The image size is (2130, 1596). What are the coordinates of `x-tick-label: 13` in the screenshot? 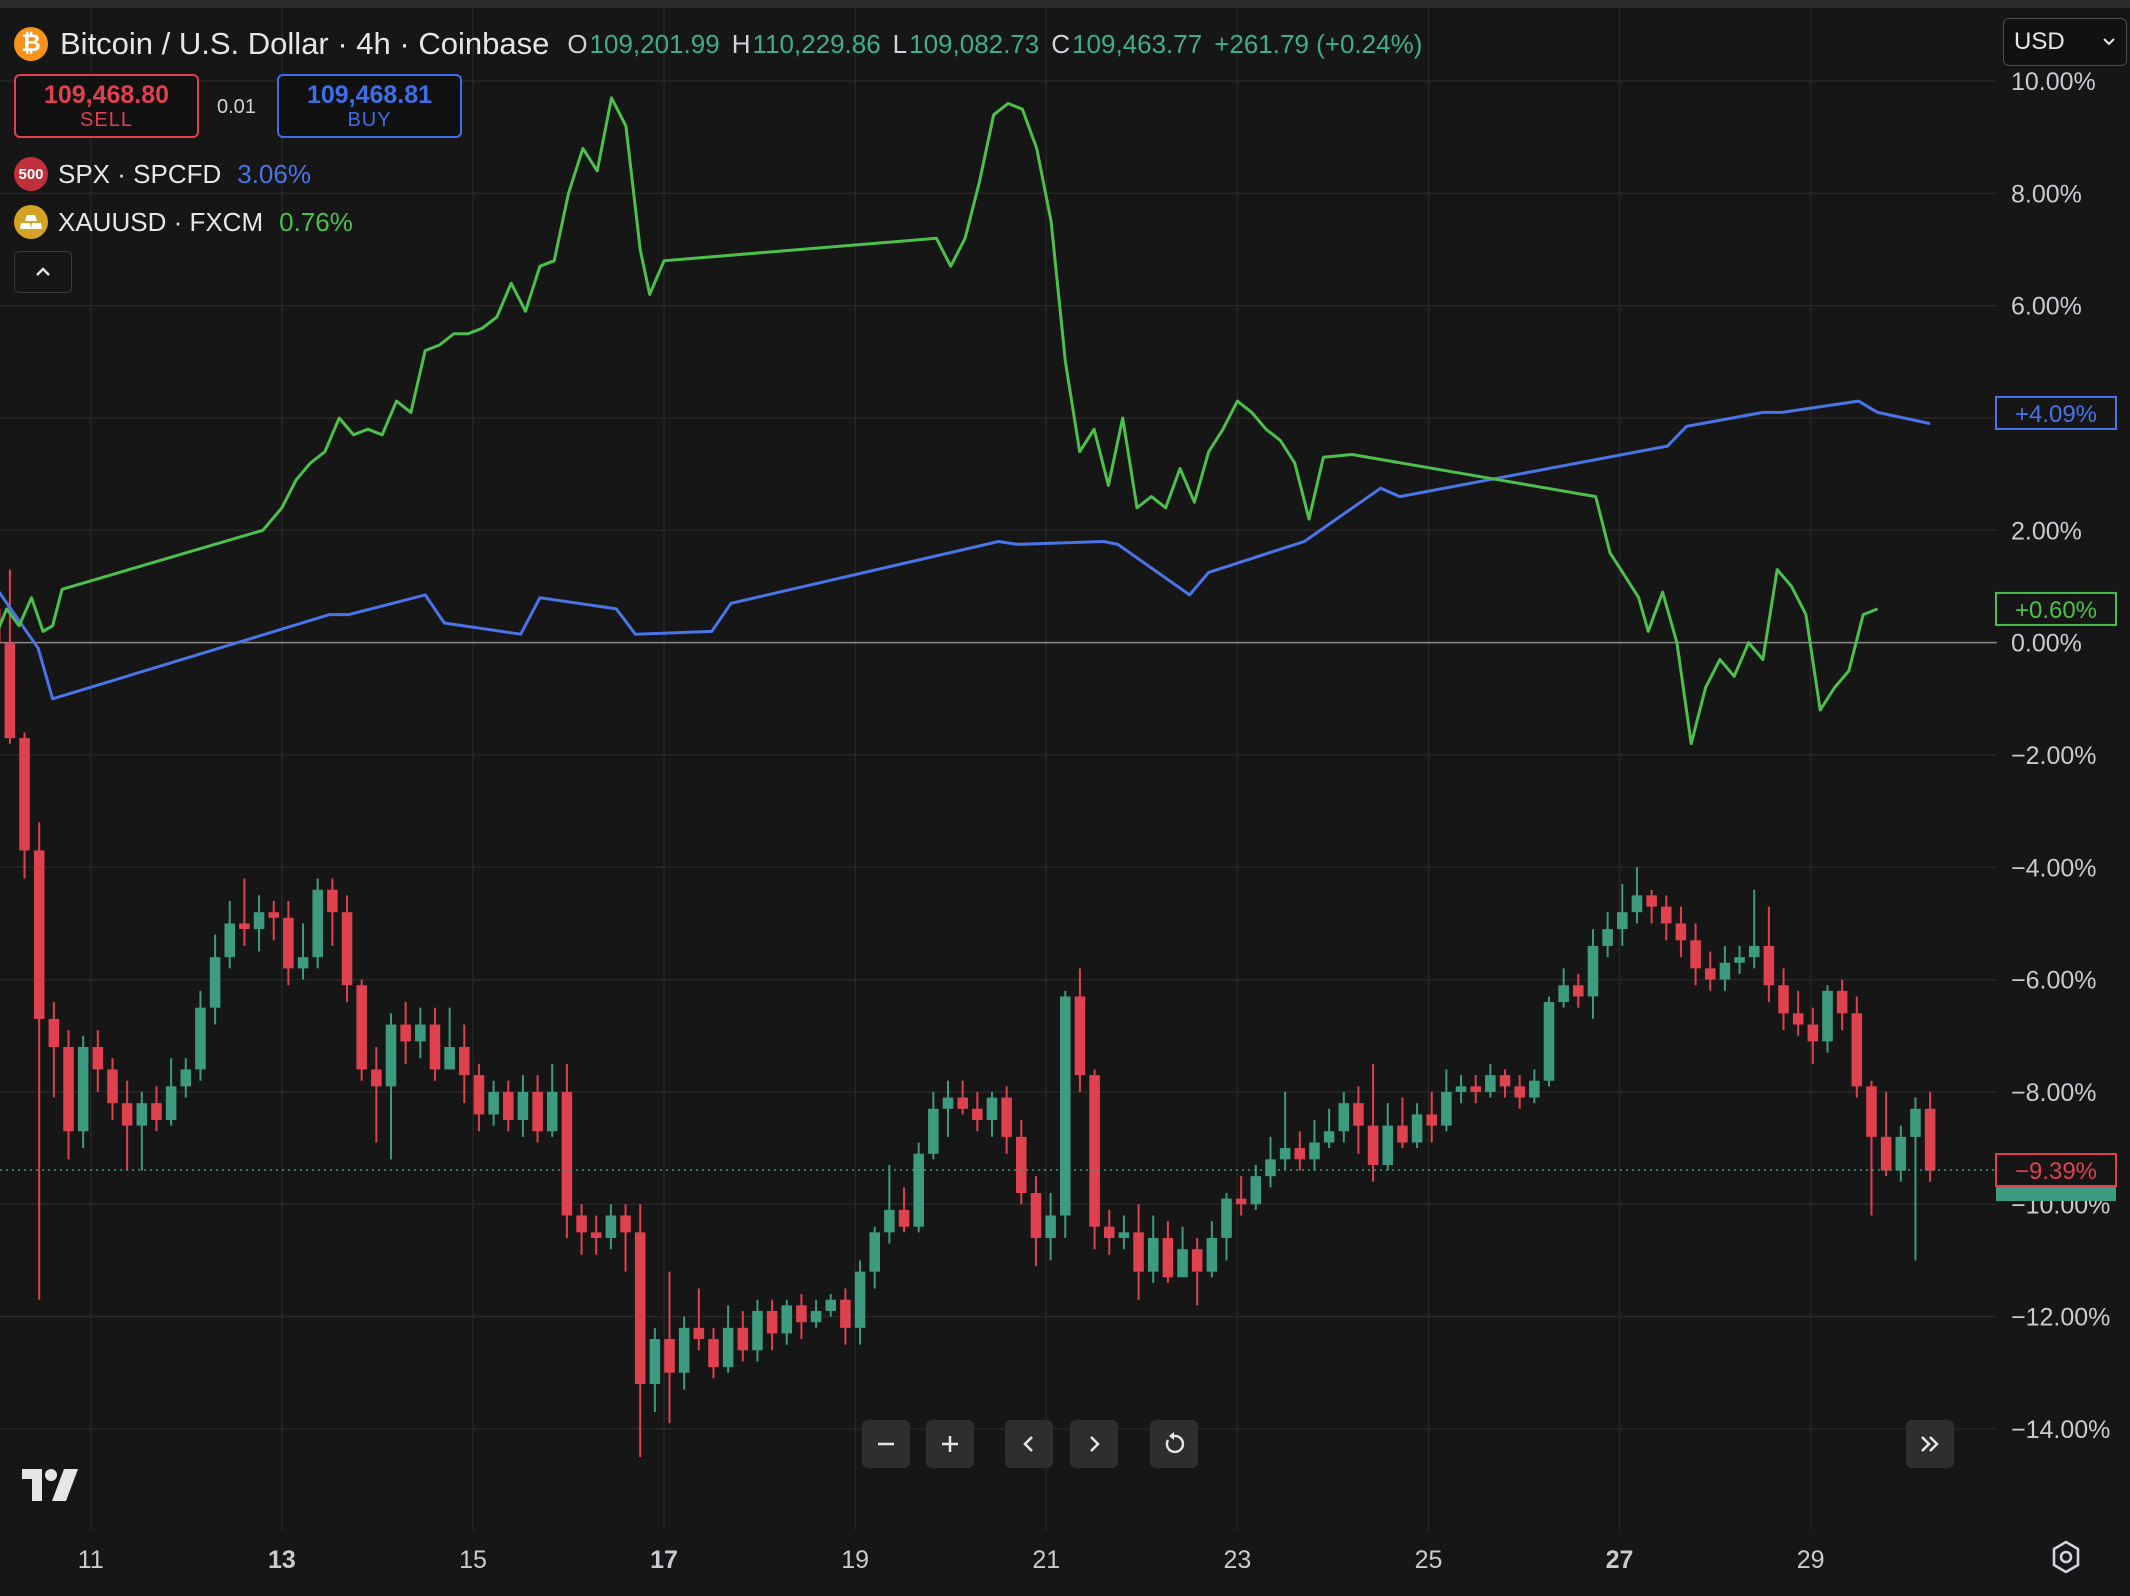 It's located at (282, 1560).